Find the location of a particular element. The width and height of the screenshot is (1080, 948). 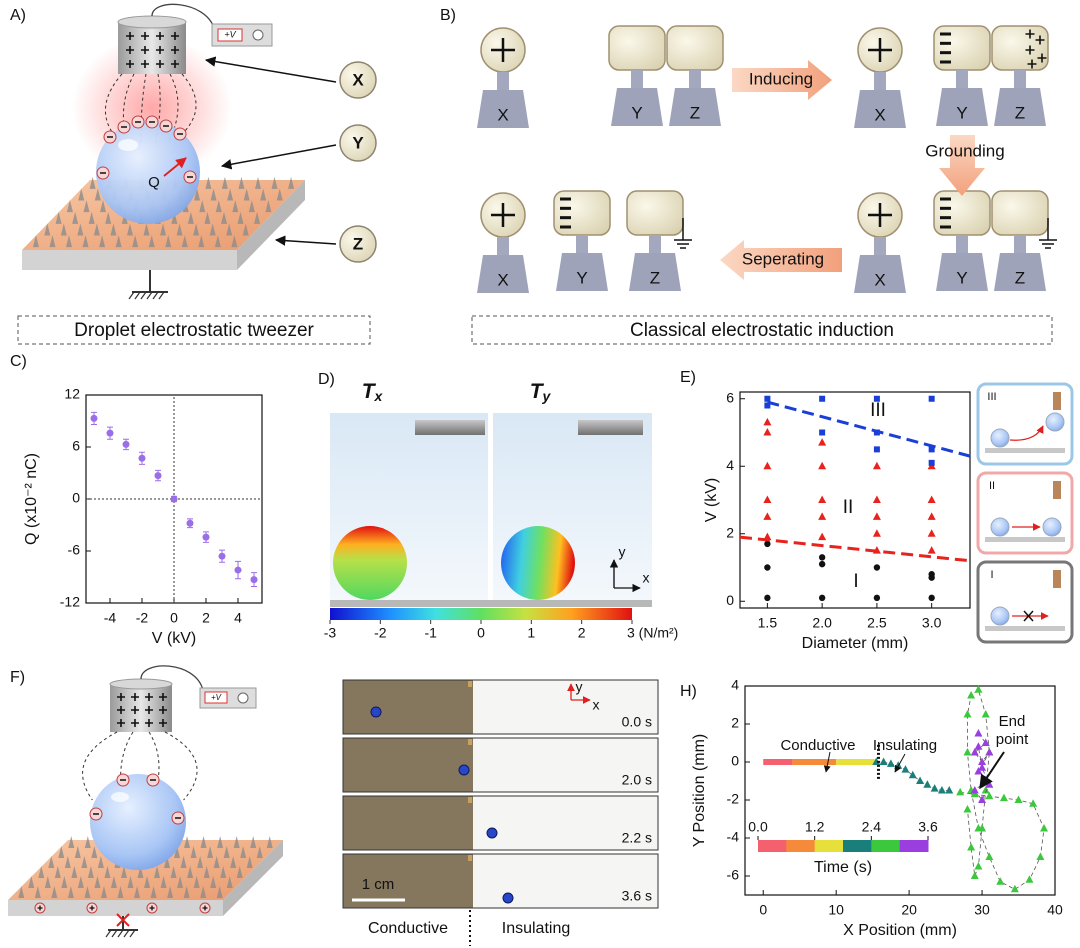

colorbar-tick-label: 0 is located at coordinates (481, 633).